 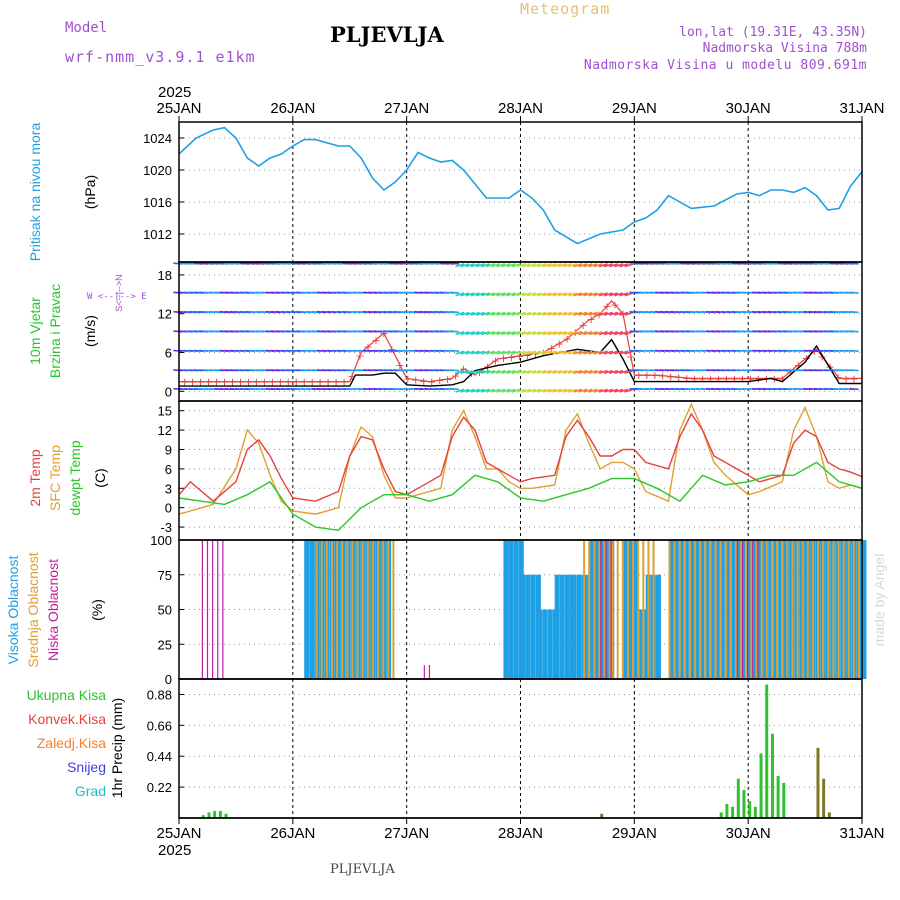 What do you see at coordinates (829, 815) in the screenshot?
I see `precip-frozen-bar` at bounding box center [829, 815].